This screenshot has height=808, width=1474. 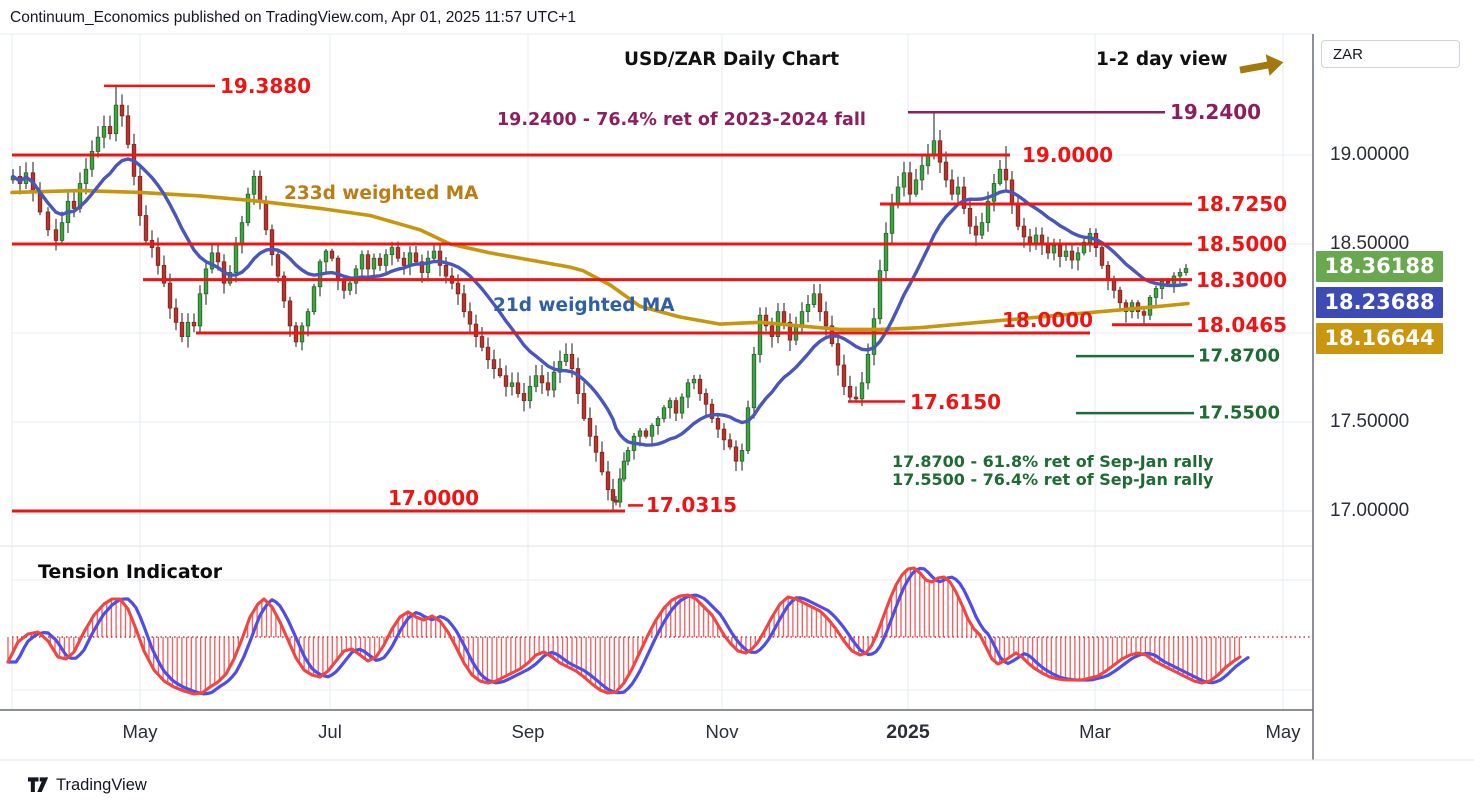 I want to click on level-label-19-2400: 19.2400, so click(x=1216, y=112).